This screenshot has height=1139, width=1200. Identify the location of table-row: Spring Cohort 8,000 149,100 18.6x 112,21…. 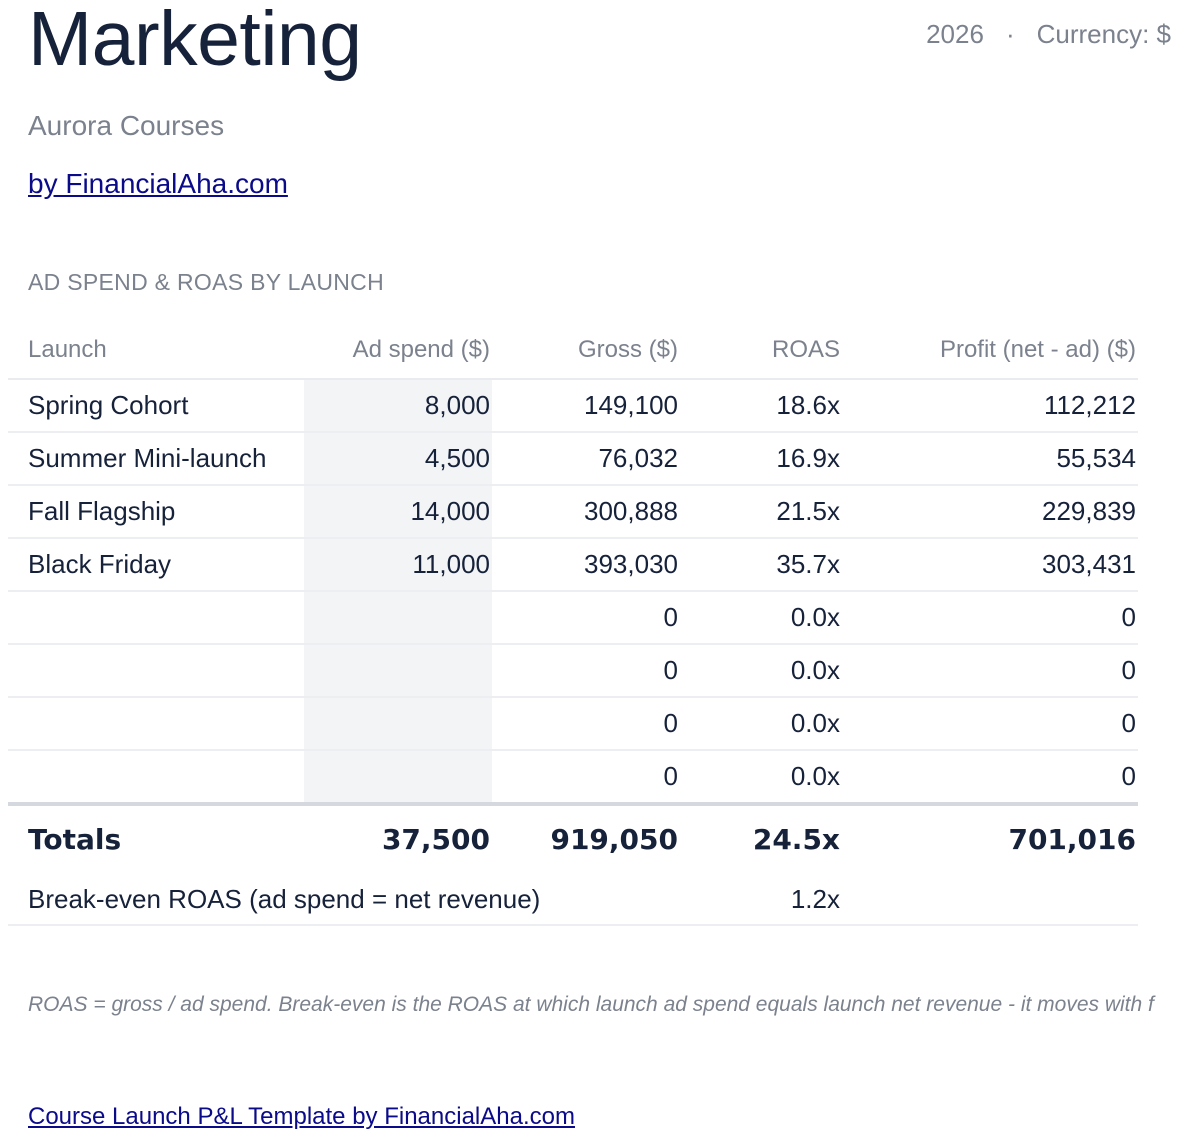
(573, 406).